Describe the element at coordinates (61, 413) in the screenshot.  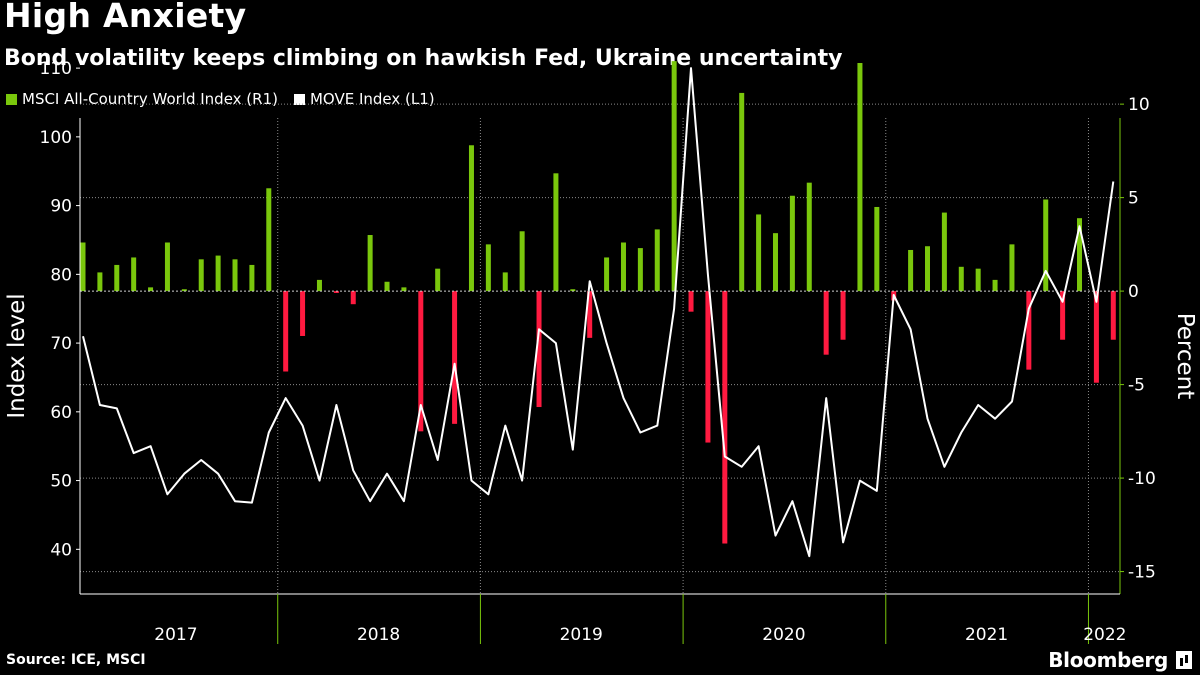
I see `left-tick-label: 60` at that location.